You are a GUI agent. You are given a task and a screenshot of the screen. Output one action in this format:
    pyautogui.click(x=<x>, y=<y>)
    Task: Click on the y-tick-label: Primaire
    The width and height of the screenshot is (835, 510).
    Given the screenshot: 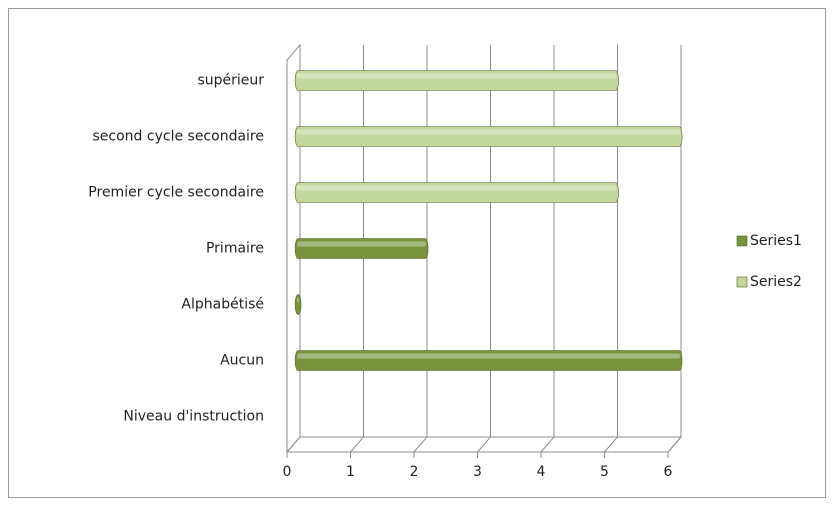 What is the action you would take?
    pyautogui.click(x=235, y=249)
    